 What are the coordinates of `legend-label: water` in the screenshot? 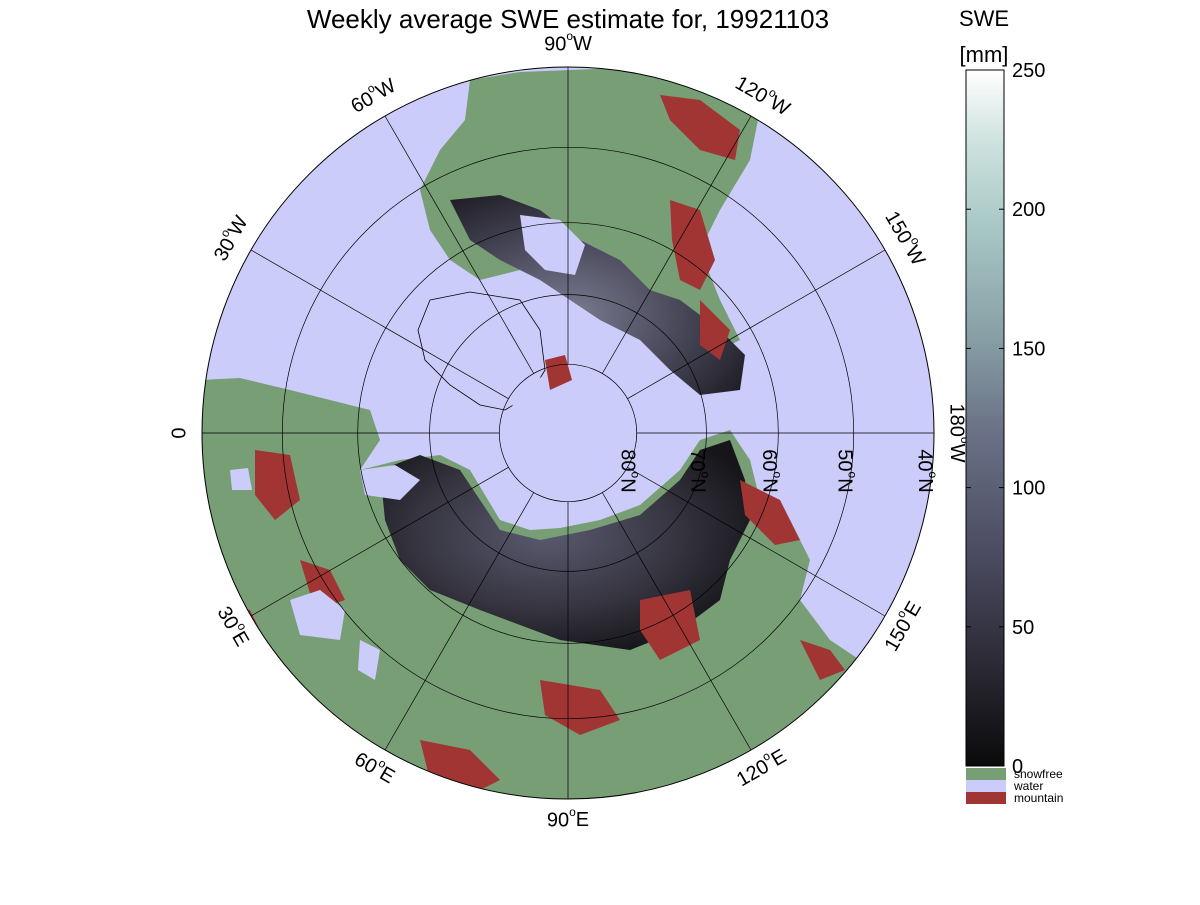 It's located at (1028, 786).